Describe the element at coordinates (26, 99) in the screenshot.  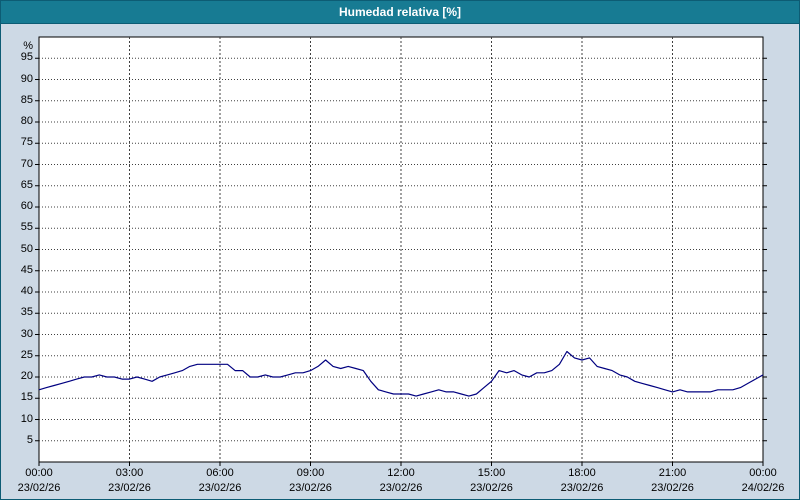
I see `y-tick-label: 85` at that location.